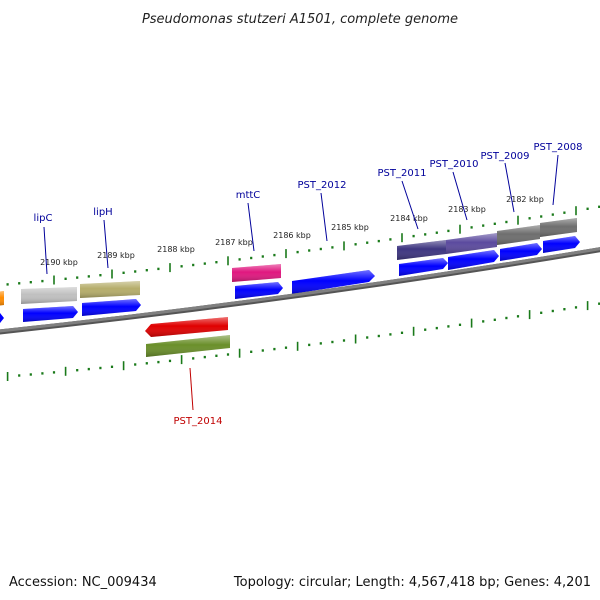 The height and width of the screenshot is (600, 600). Describe the element at coordinates (505, 156) in the screenshot. I see `gene-label-pst-2009: PST_2009` at that location.